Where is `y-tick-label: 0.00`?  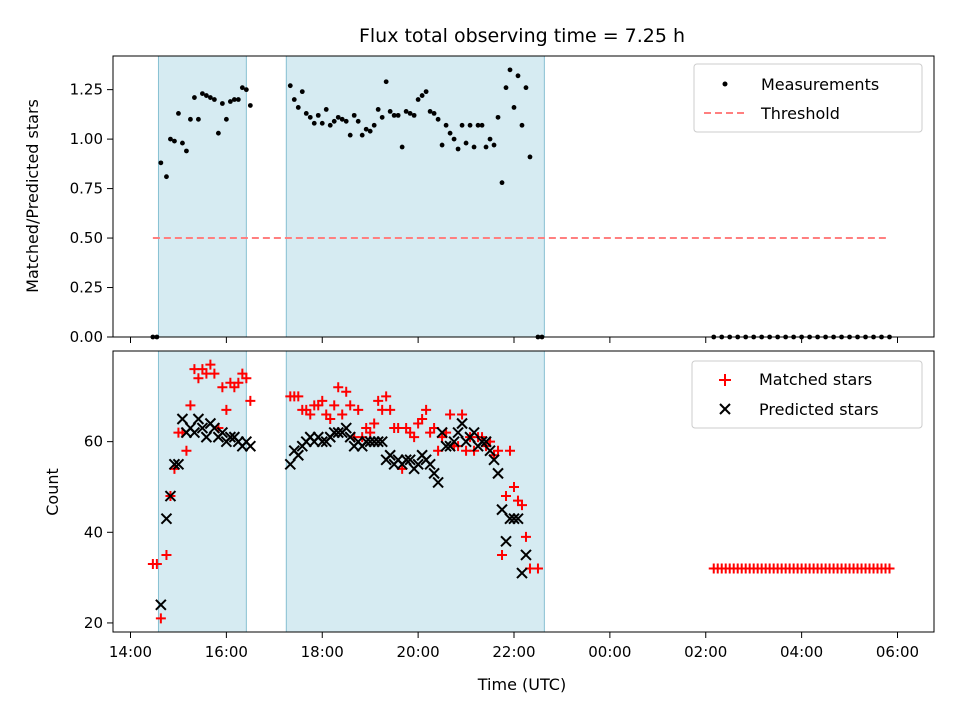 y-tick-label: 0.00 is located at coordinates (86, 337).